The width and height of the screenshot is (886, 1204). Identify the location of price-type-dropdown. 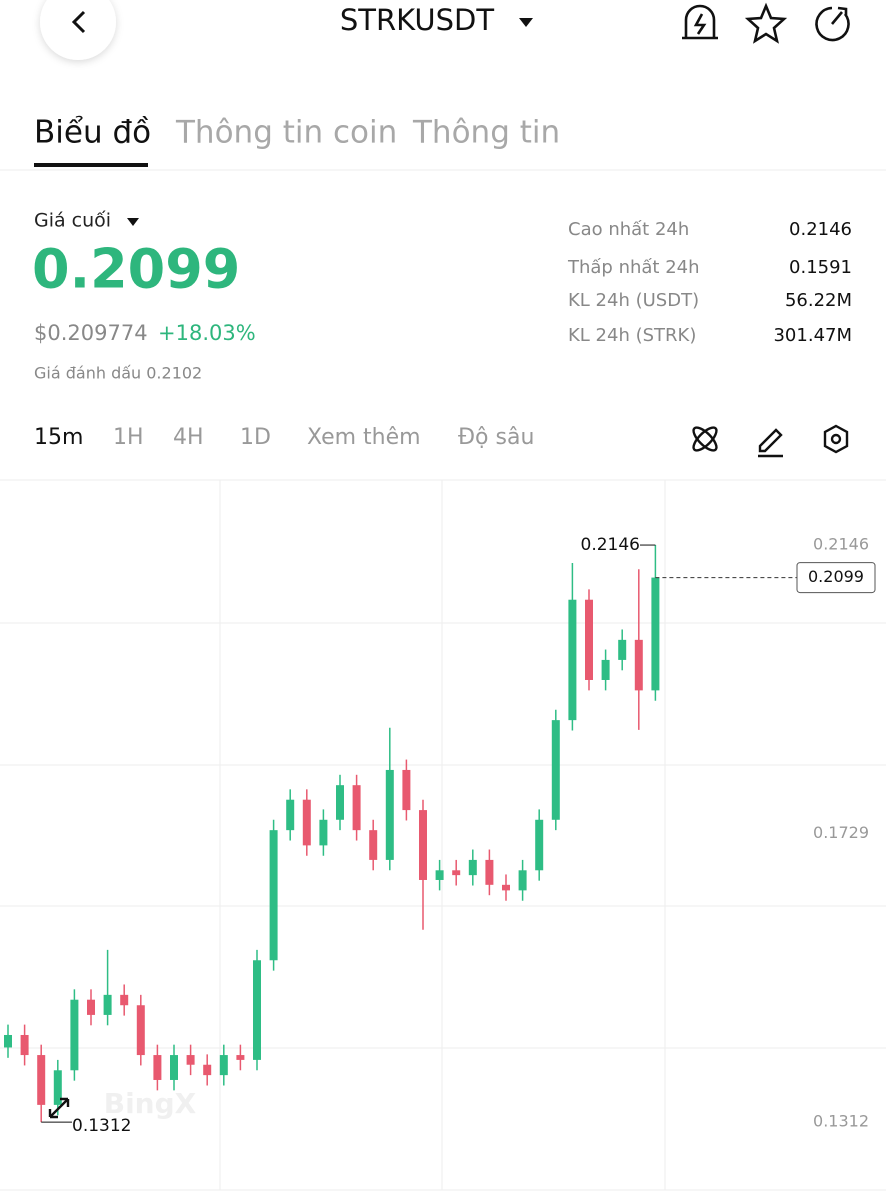
(133, 222).